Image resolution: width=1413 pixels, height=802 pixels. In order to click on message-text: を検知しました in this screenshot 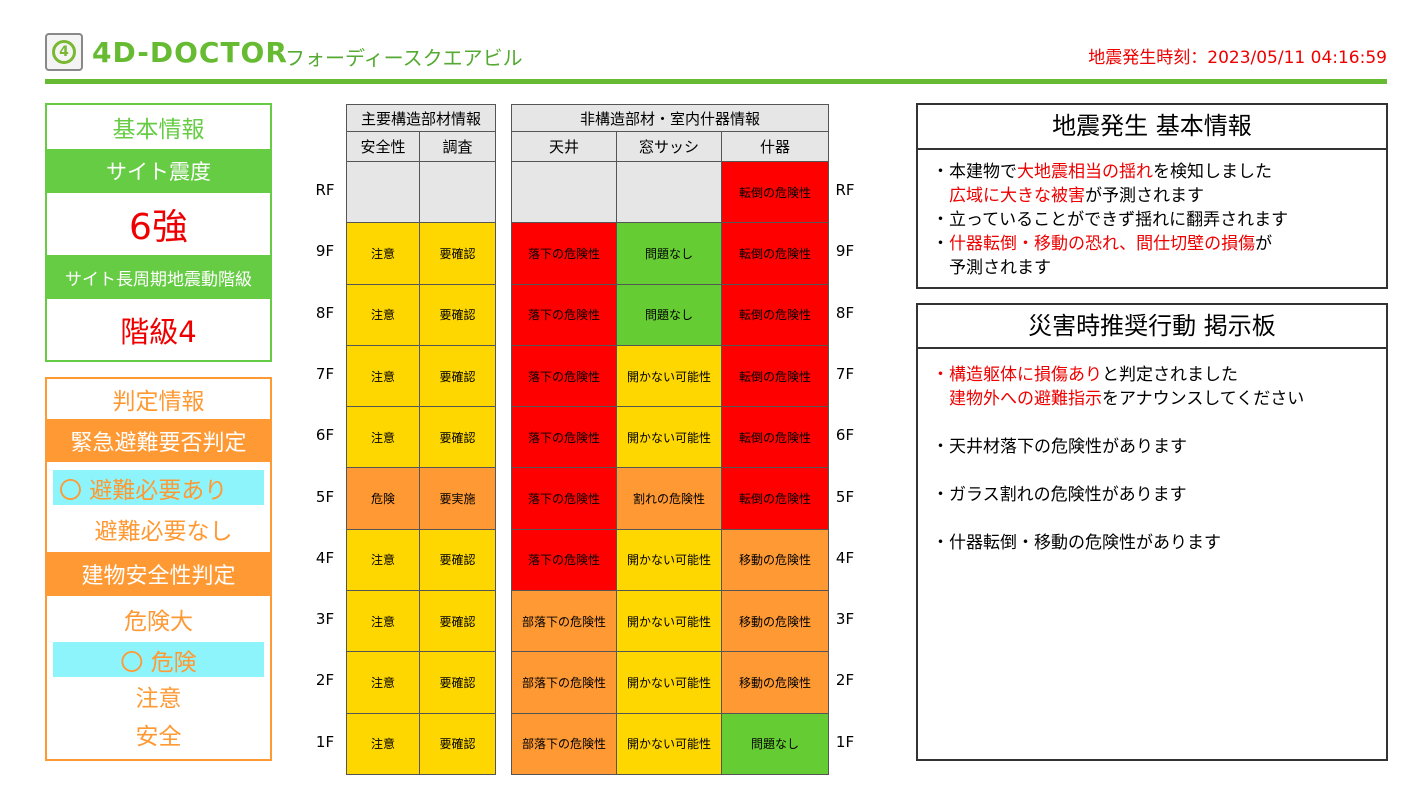, I will do `click(1212, 172)`.